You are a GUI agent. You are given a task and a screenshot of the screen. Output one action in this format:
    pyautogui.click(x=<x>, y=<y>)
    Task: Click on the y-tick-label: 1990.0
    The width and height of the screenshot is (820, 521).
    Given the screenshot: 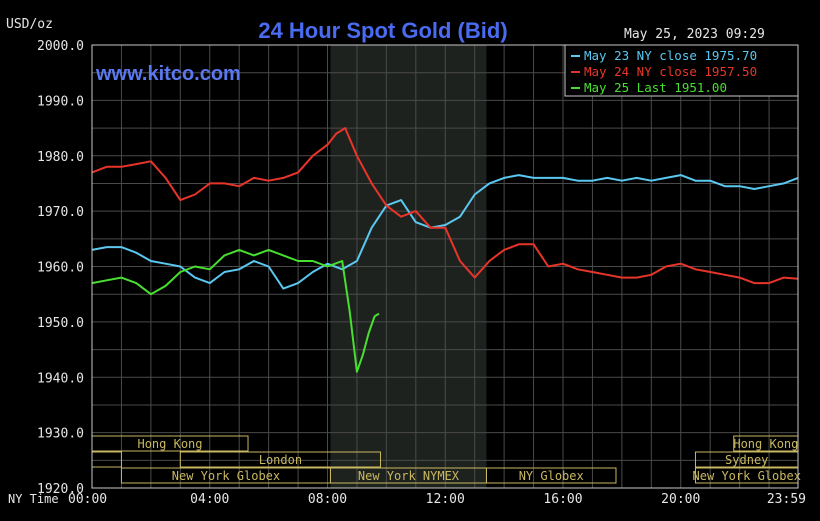 What is the action you would take?
    pyautogui.click(x=60, y=101)
    